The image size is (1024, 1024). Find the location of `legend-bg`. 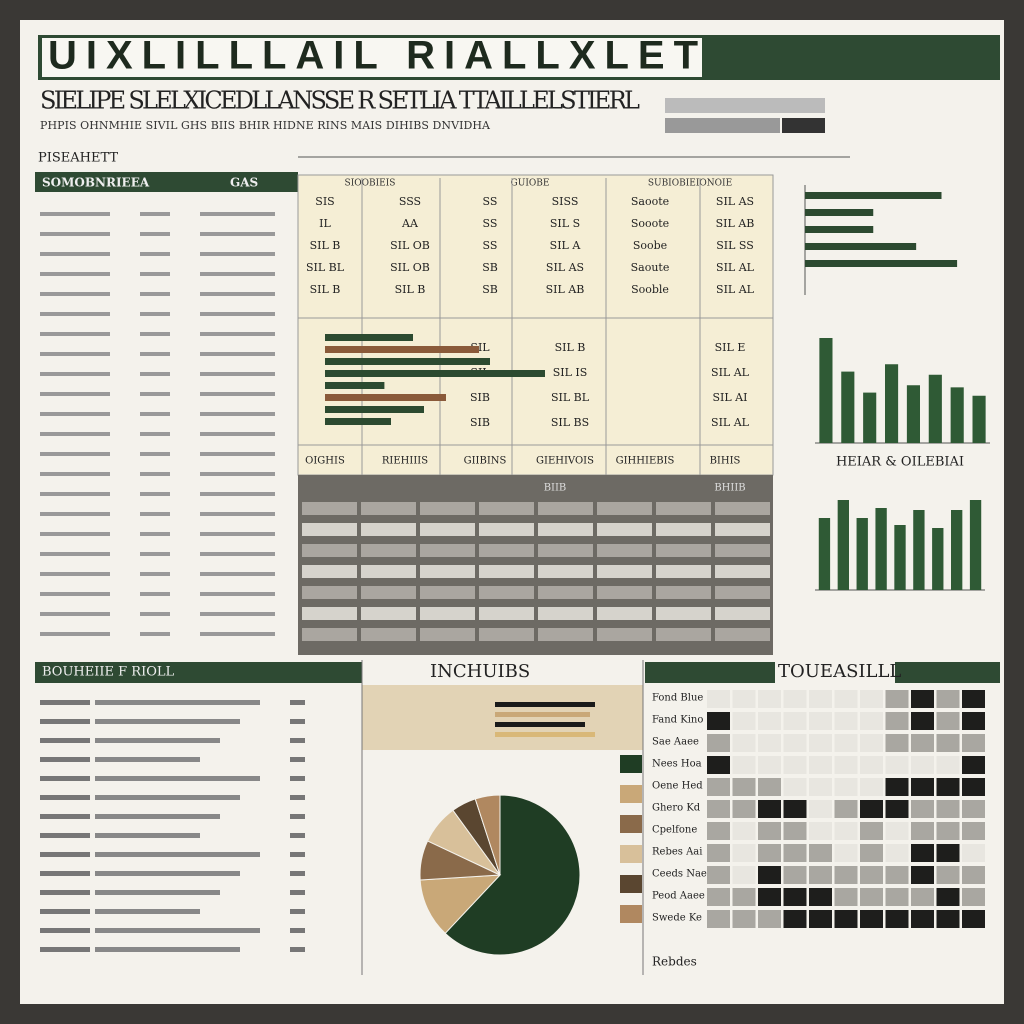

legend-bg is located at coordinates (502, 717).